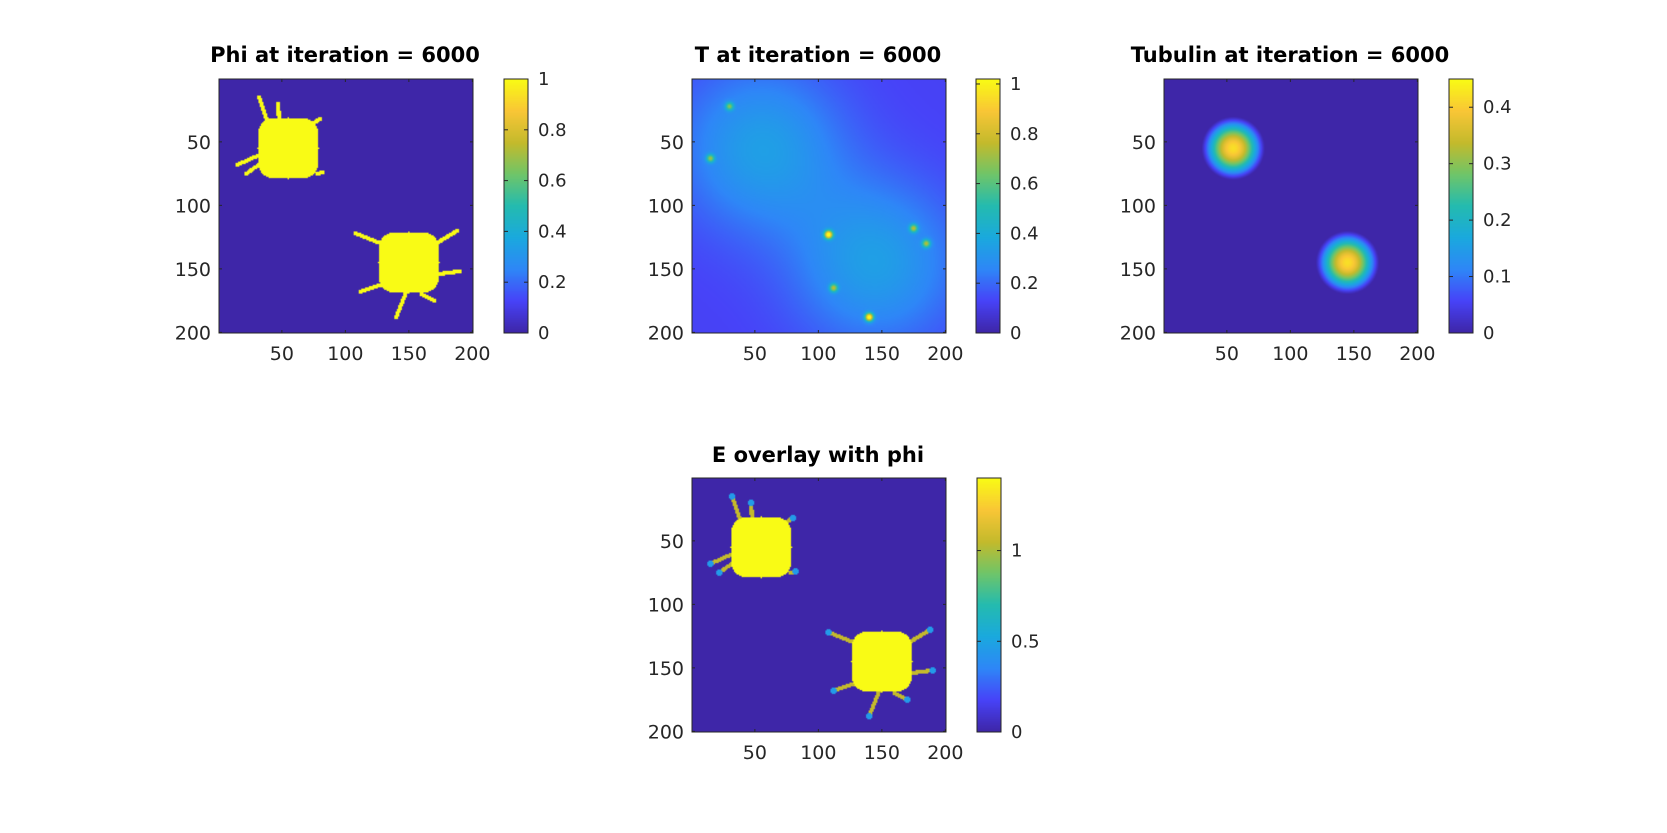 The height and width of the screenshot is (833, 1667). I want to click on tubulin-colorbar-ticks: 0 0.1 0.2 0.3 0.4, so click(1480, 220).